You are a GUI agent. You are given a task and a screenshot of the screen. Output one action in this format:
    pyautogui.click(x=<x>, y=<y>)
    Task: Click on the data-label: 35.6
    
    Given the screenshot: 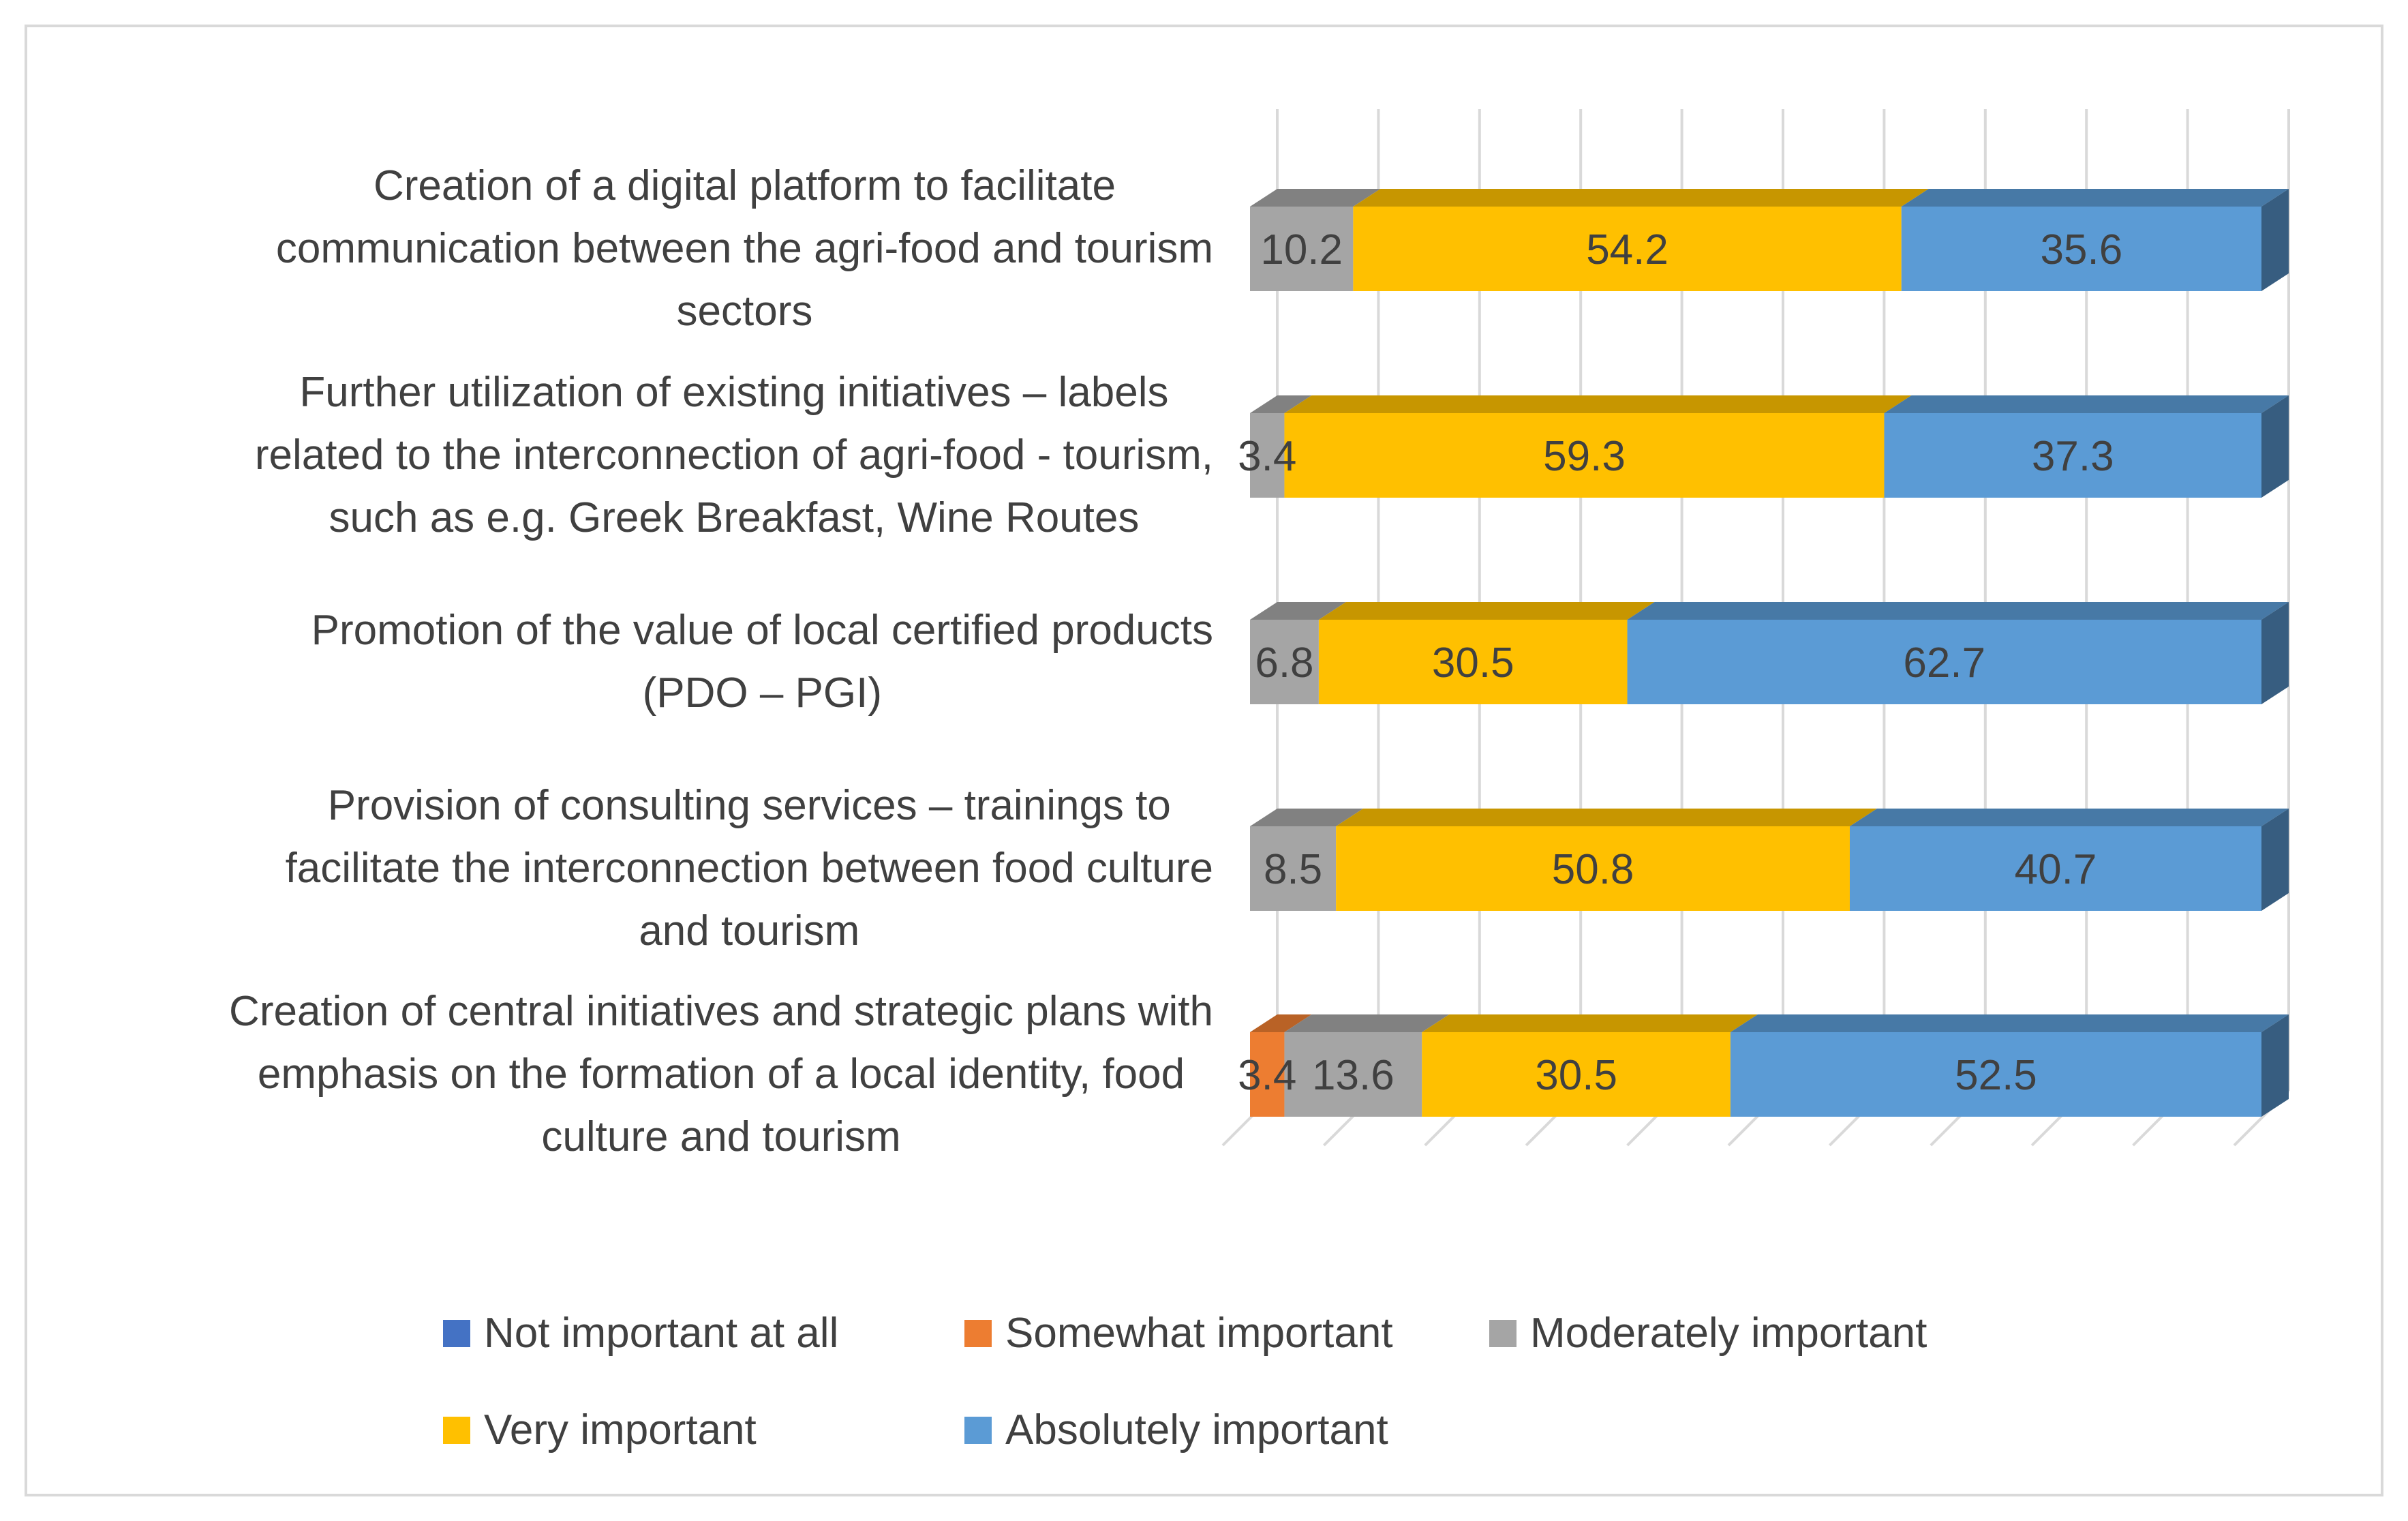 What is the action you would take?
    pyautogui.click(x=2082, y=249)
    